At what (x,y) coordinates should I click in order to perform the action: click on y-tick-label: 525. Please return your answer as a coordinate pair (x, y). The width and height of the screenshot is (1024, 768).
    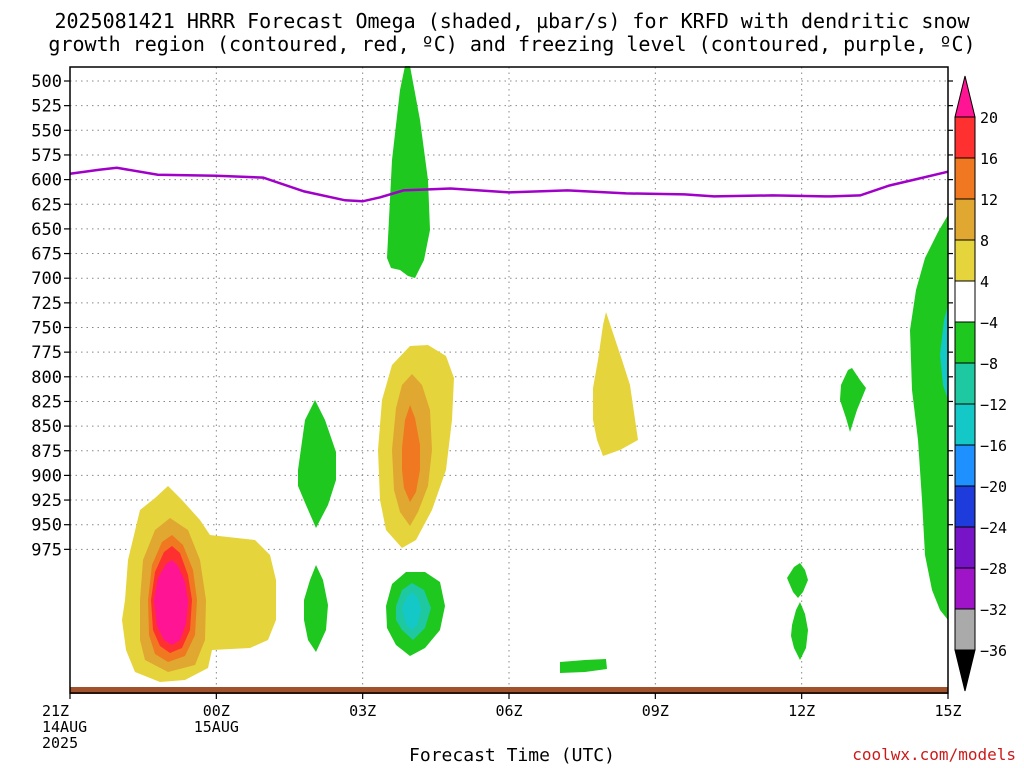
    Looking at the image, I should click on (46, 107).